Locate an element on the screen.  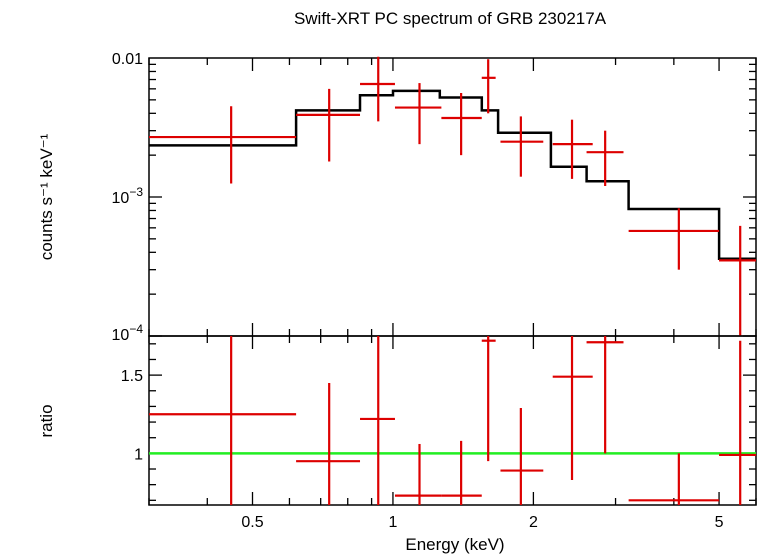
x-tick-label: 0.5 is located at coordinates (252, 522).